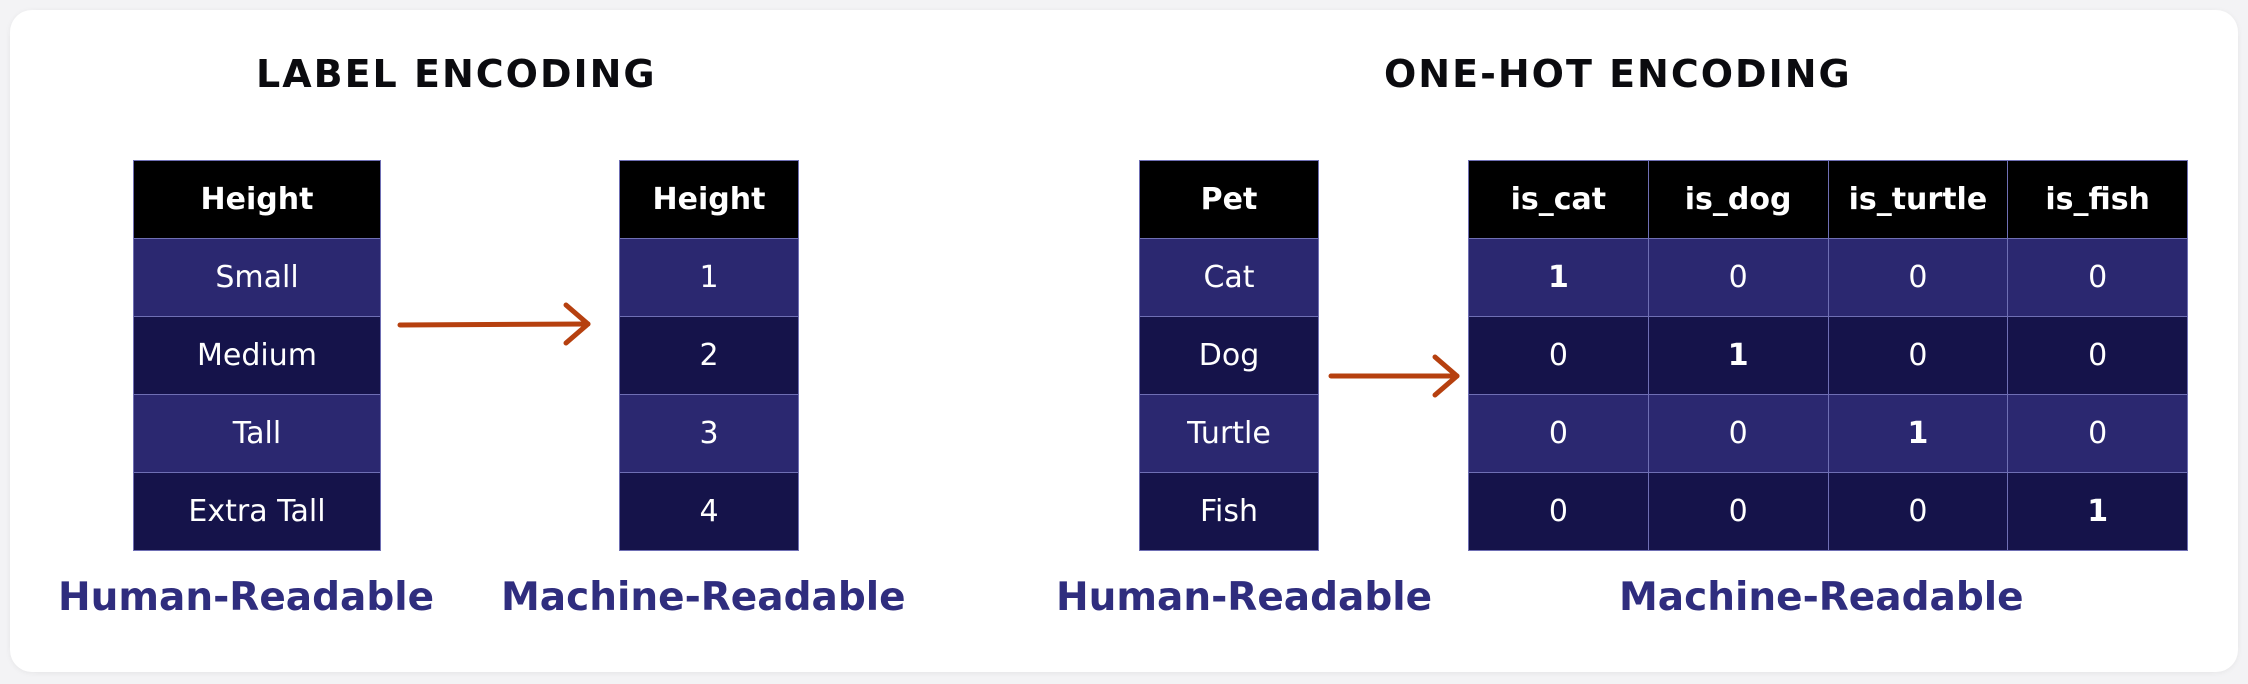 This screenshot has height=684, width=2248. I want to click on table-cell: Small, so click(257, 277).